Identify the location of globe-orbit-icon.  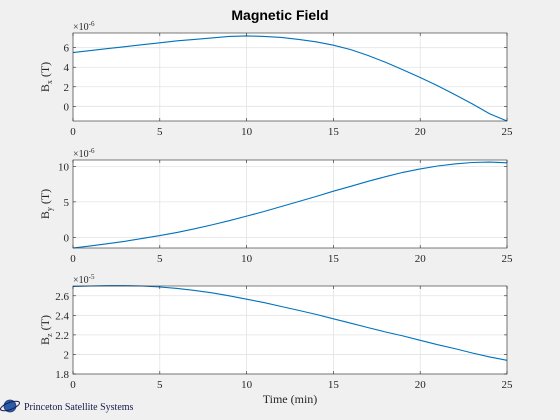
(10, 406).